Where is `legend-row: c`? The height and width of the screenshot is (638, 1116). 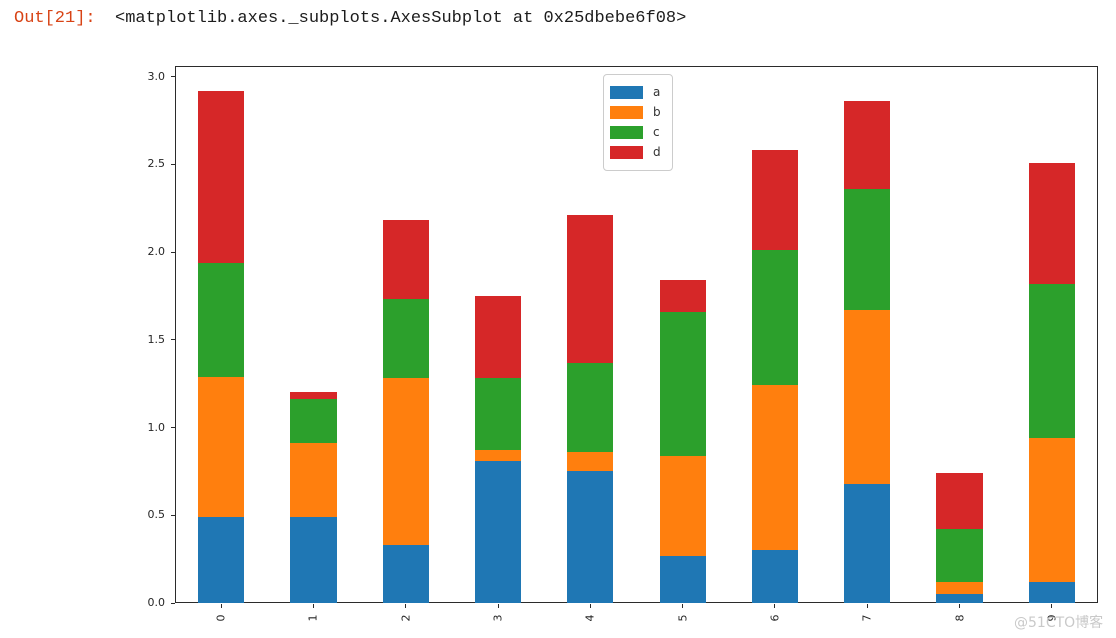
legend-row: c is located at coordinates (637, 132).